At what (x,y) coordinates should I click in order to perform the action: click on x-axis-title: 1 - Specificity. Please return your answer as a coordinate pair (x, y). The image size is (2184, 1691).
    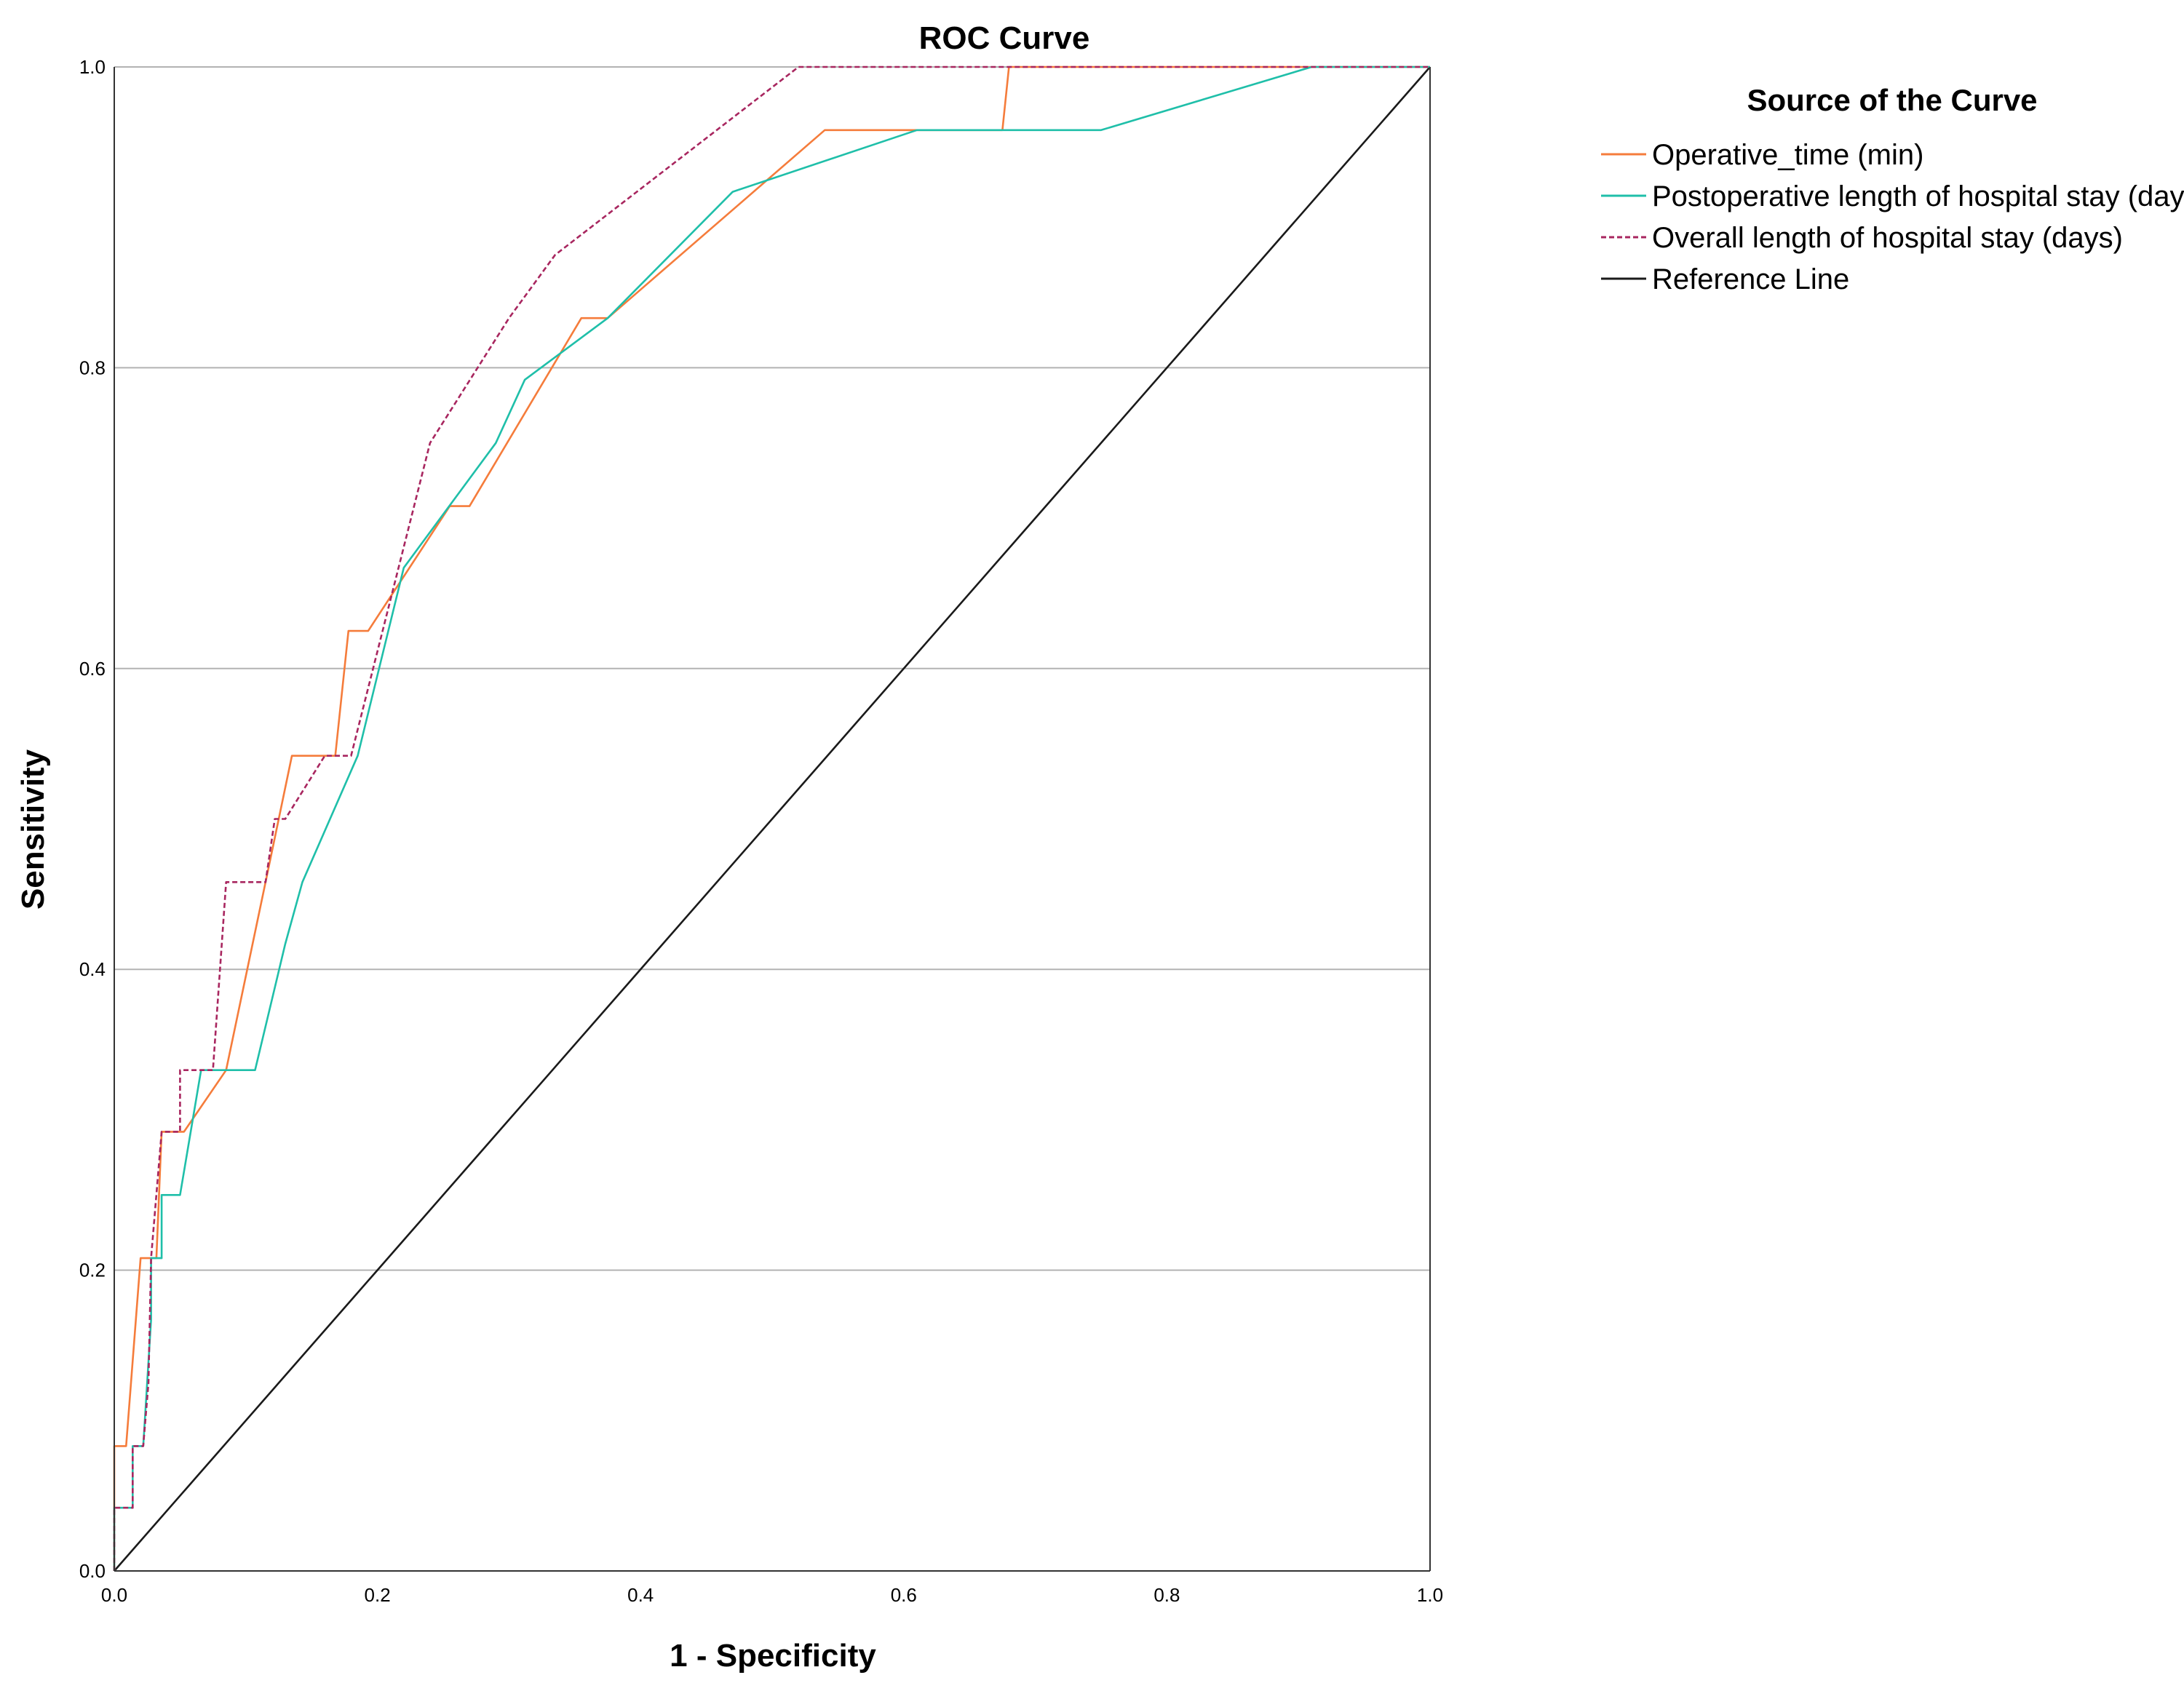
    Looking at the image, I should click on (773, 1656).